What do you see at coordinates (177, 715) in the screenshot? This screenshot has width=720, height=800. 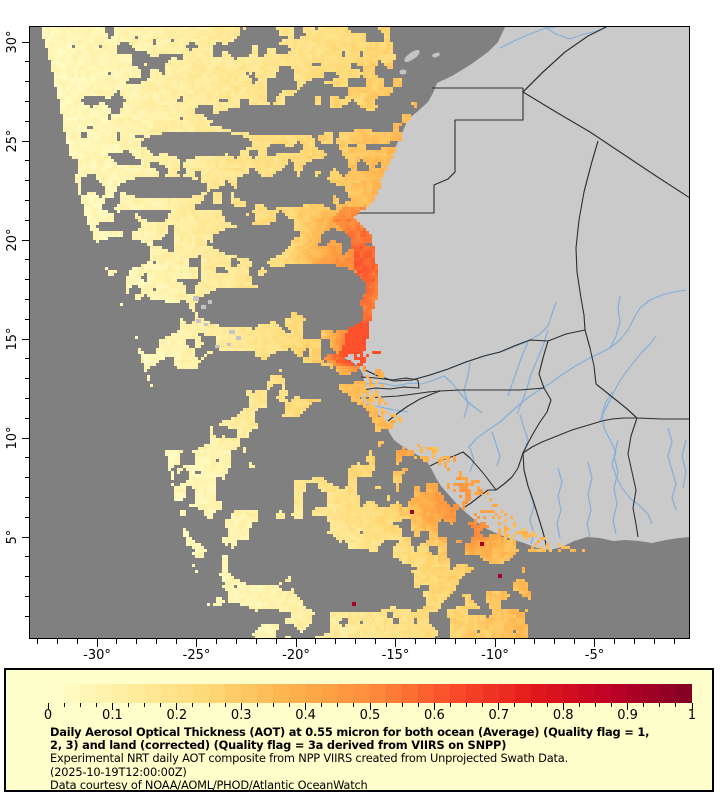 I see `colorbar-tick-label: 0.2` at bounding box center [177, 715].